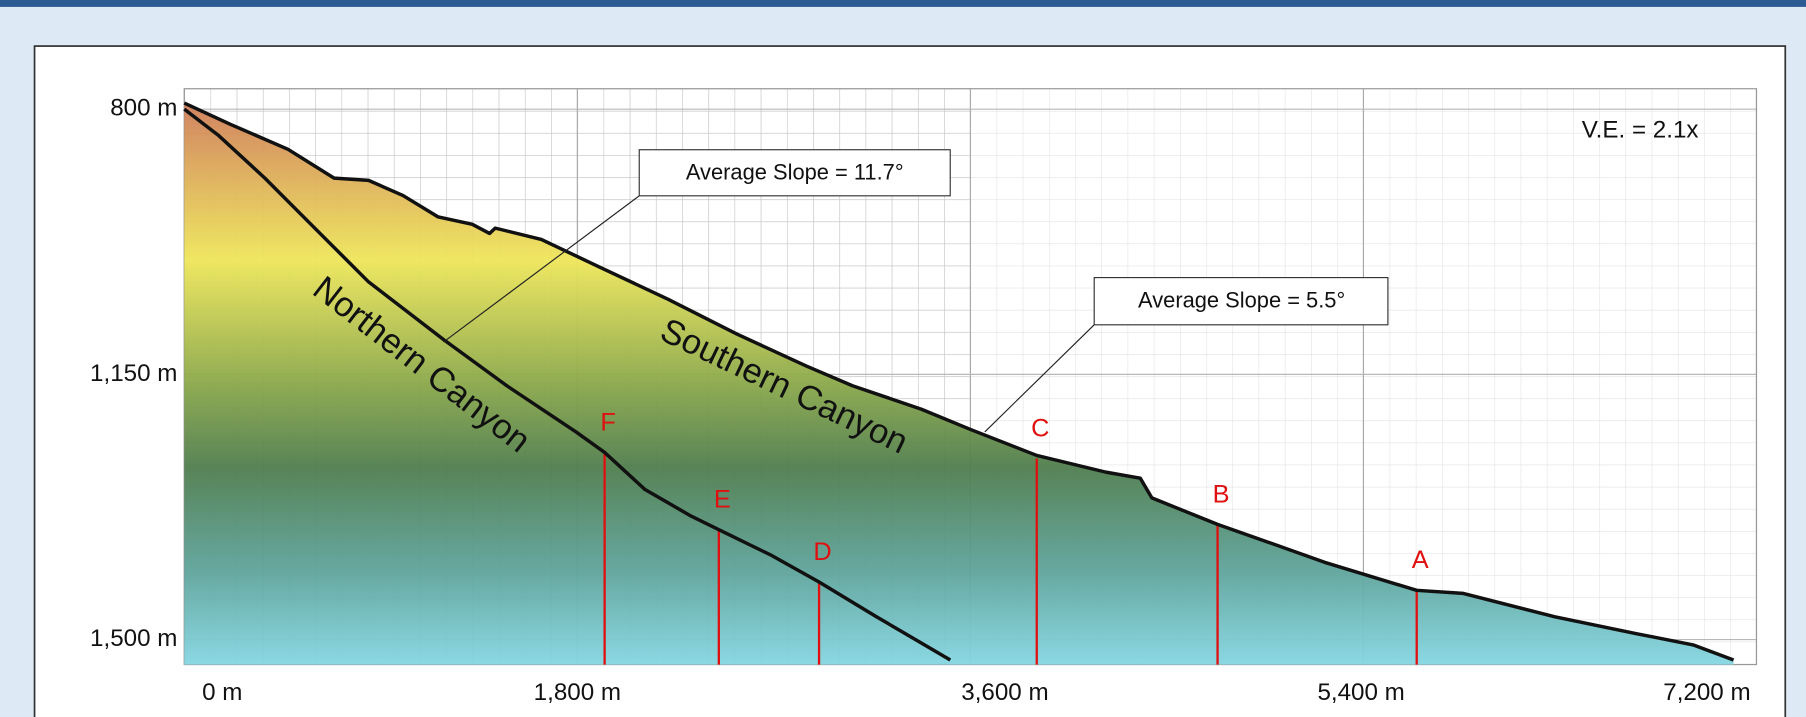 The image size is (1806, 717). What do you see at coordinates (1706, 692) in the screenshot?
I see `x-tick-label: 7,200 m` at bounding box center [1706, 692].